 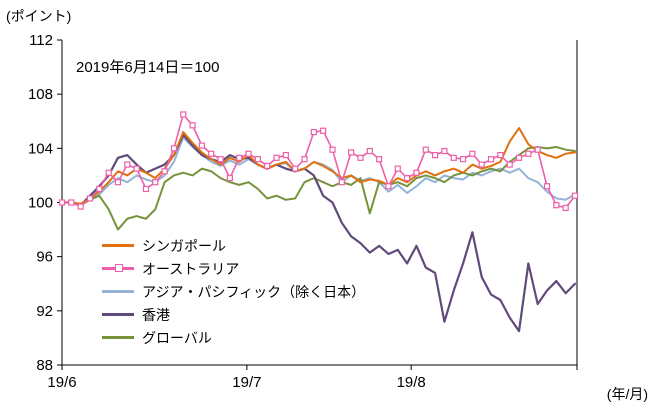 I want to click on legend-swatch-asia-pacific-ex-japan, so click(x=118, y=291).